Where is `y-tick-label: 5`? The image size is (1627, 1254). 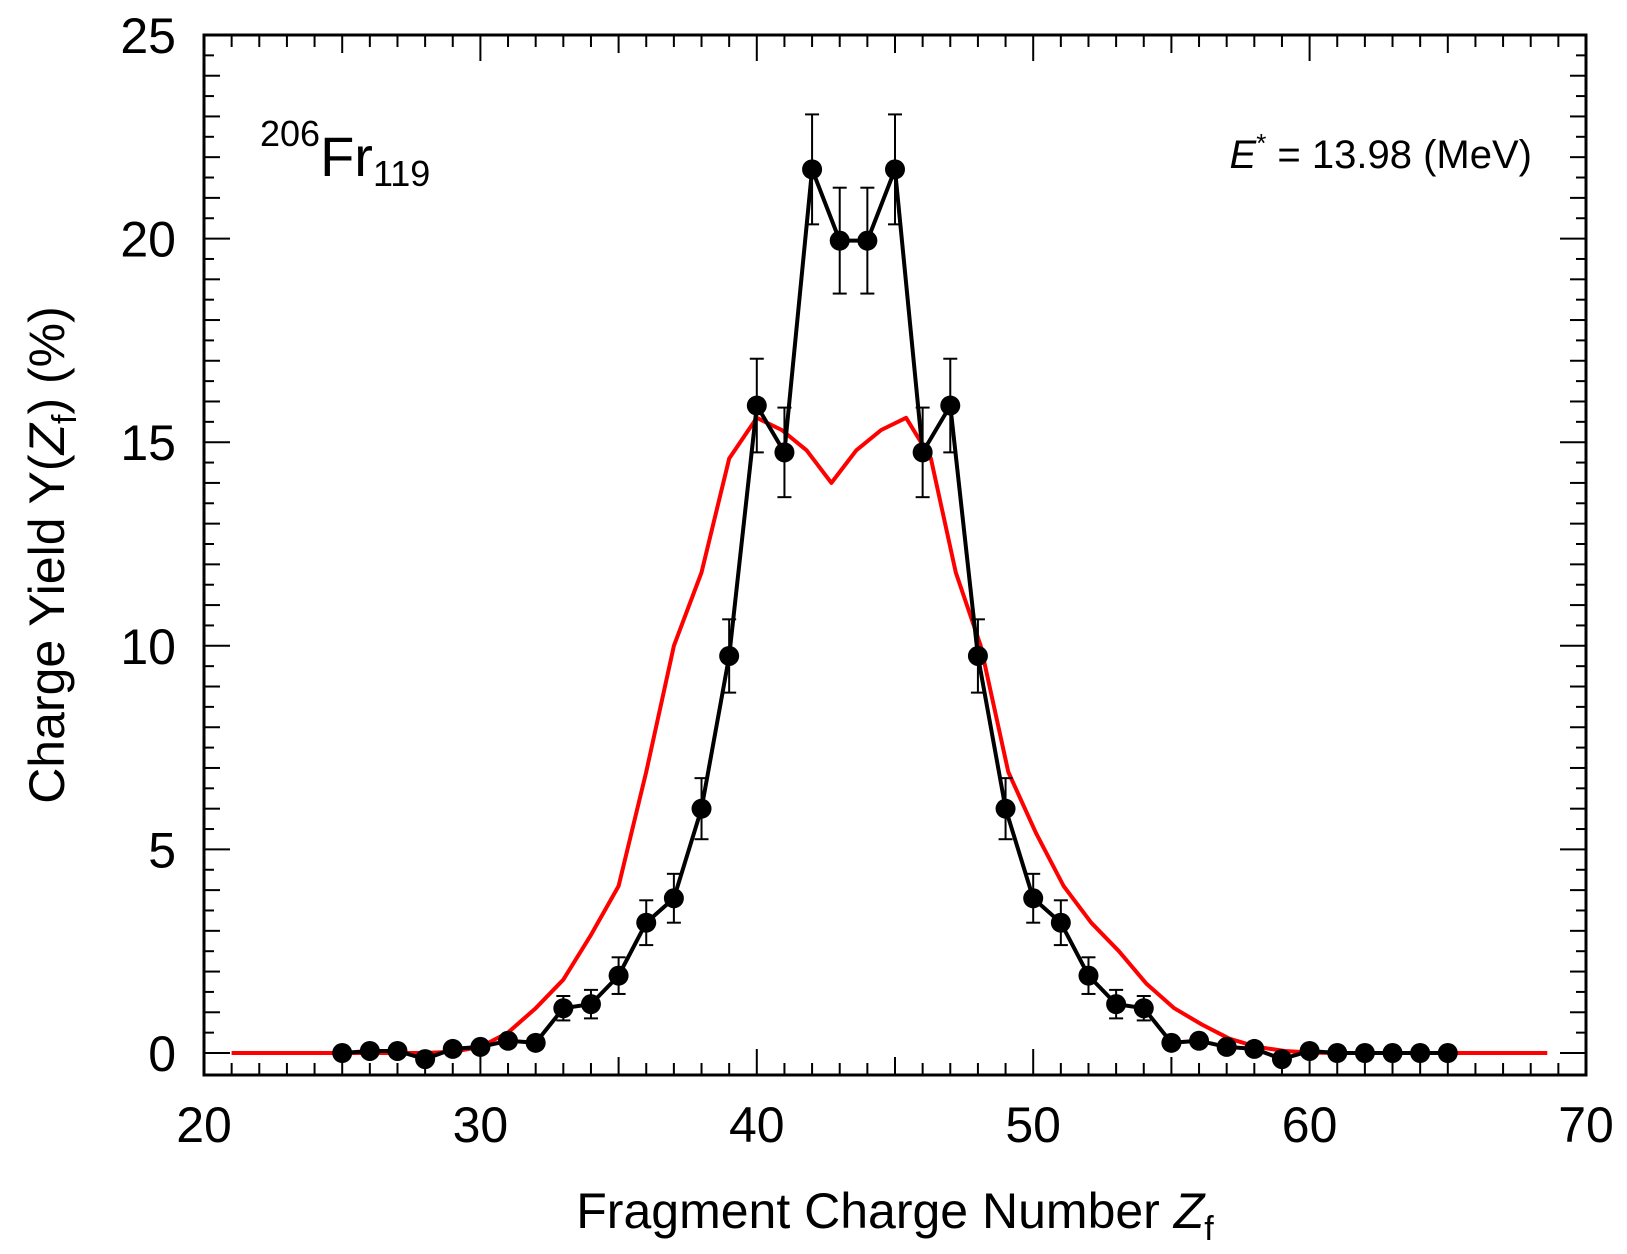 y-tick-label: 5 is located at coordinates (162, 850).